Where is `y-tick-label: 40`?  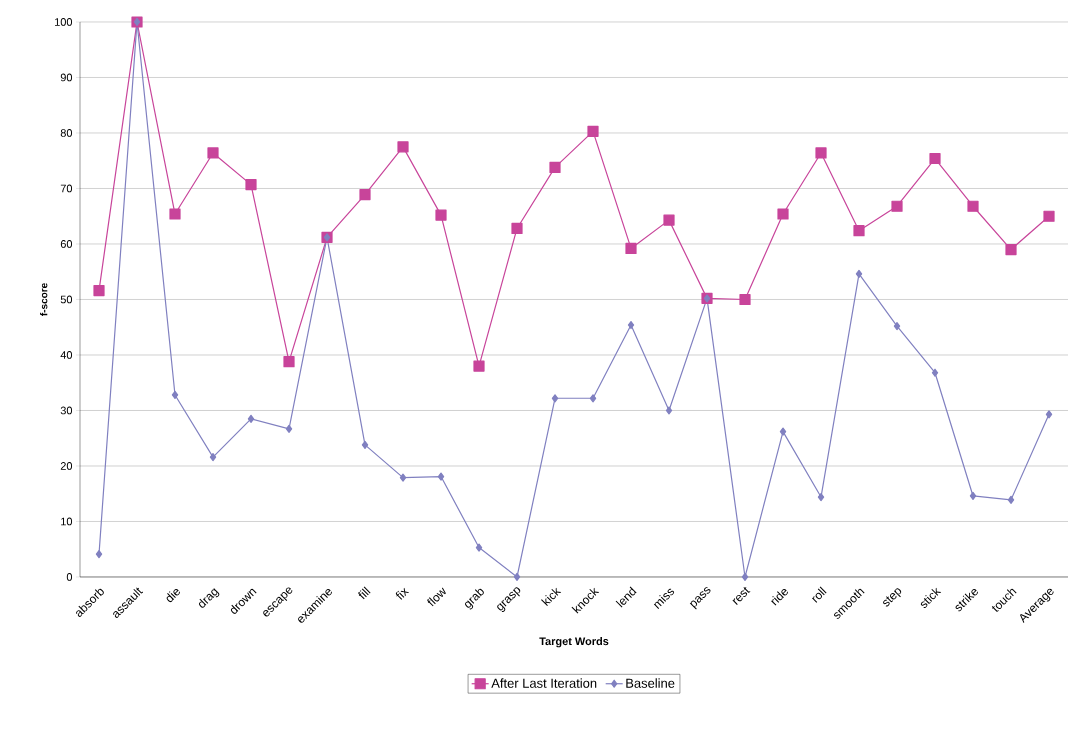 y-tick-label: 40 is located at coordinates (66, 355).